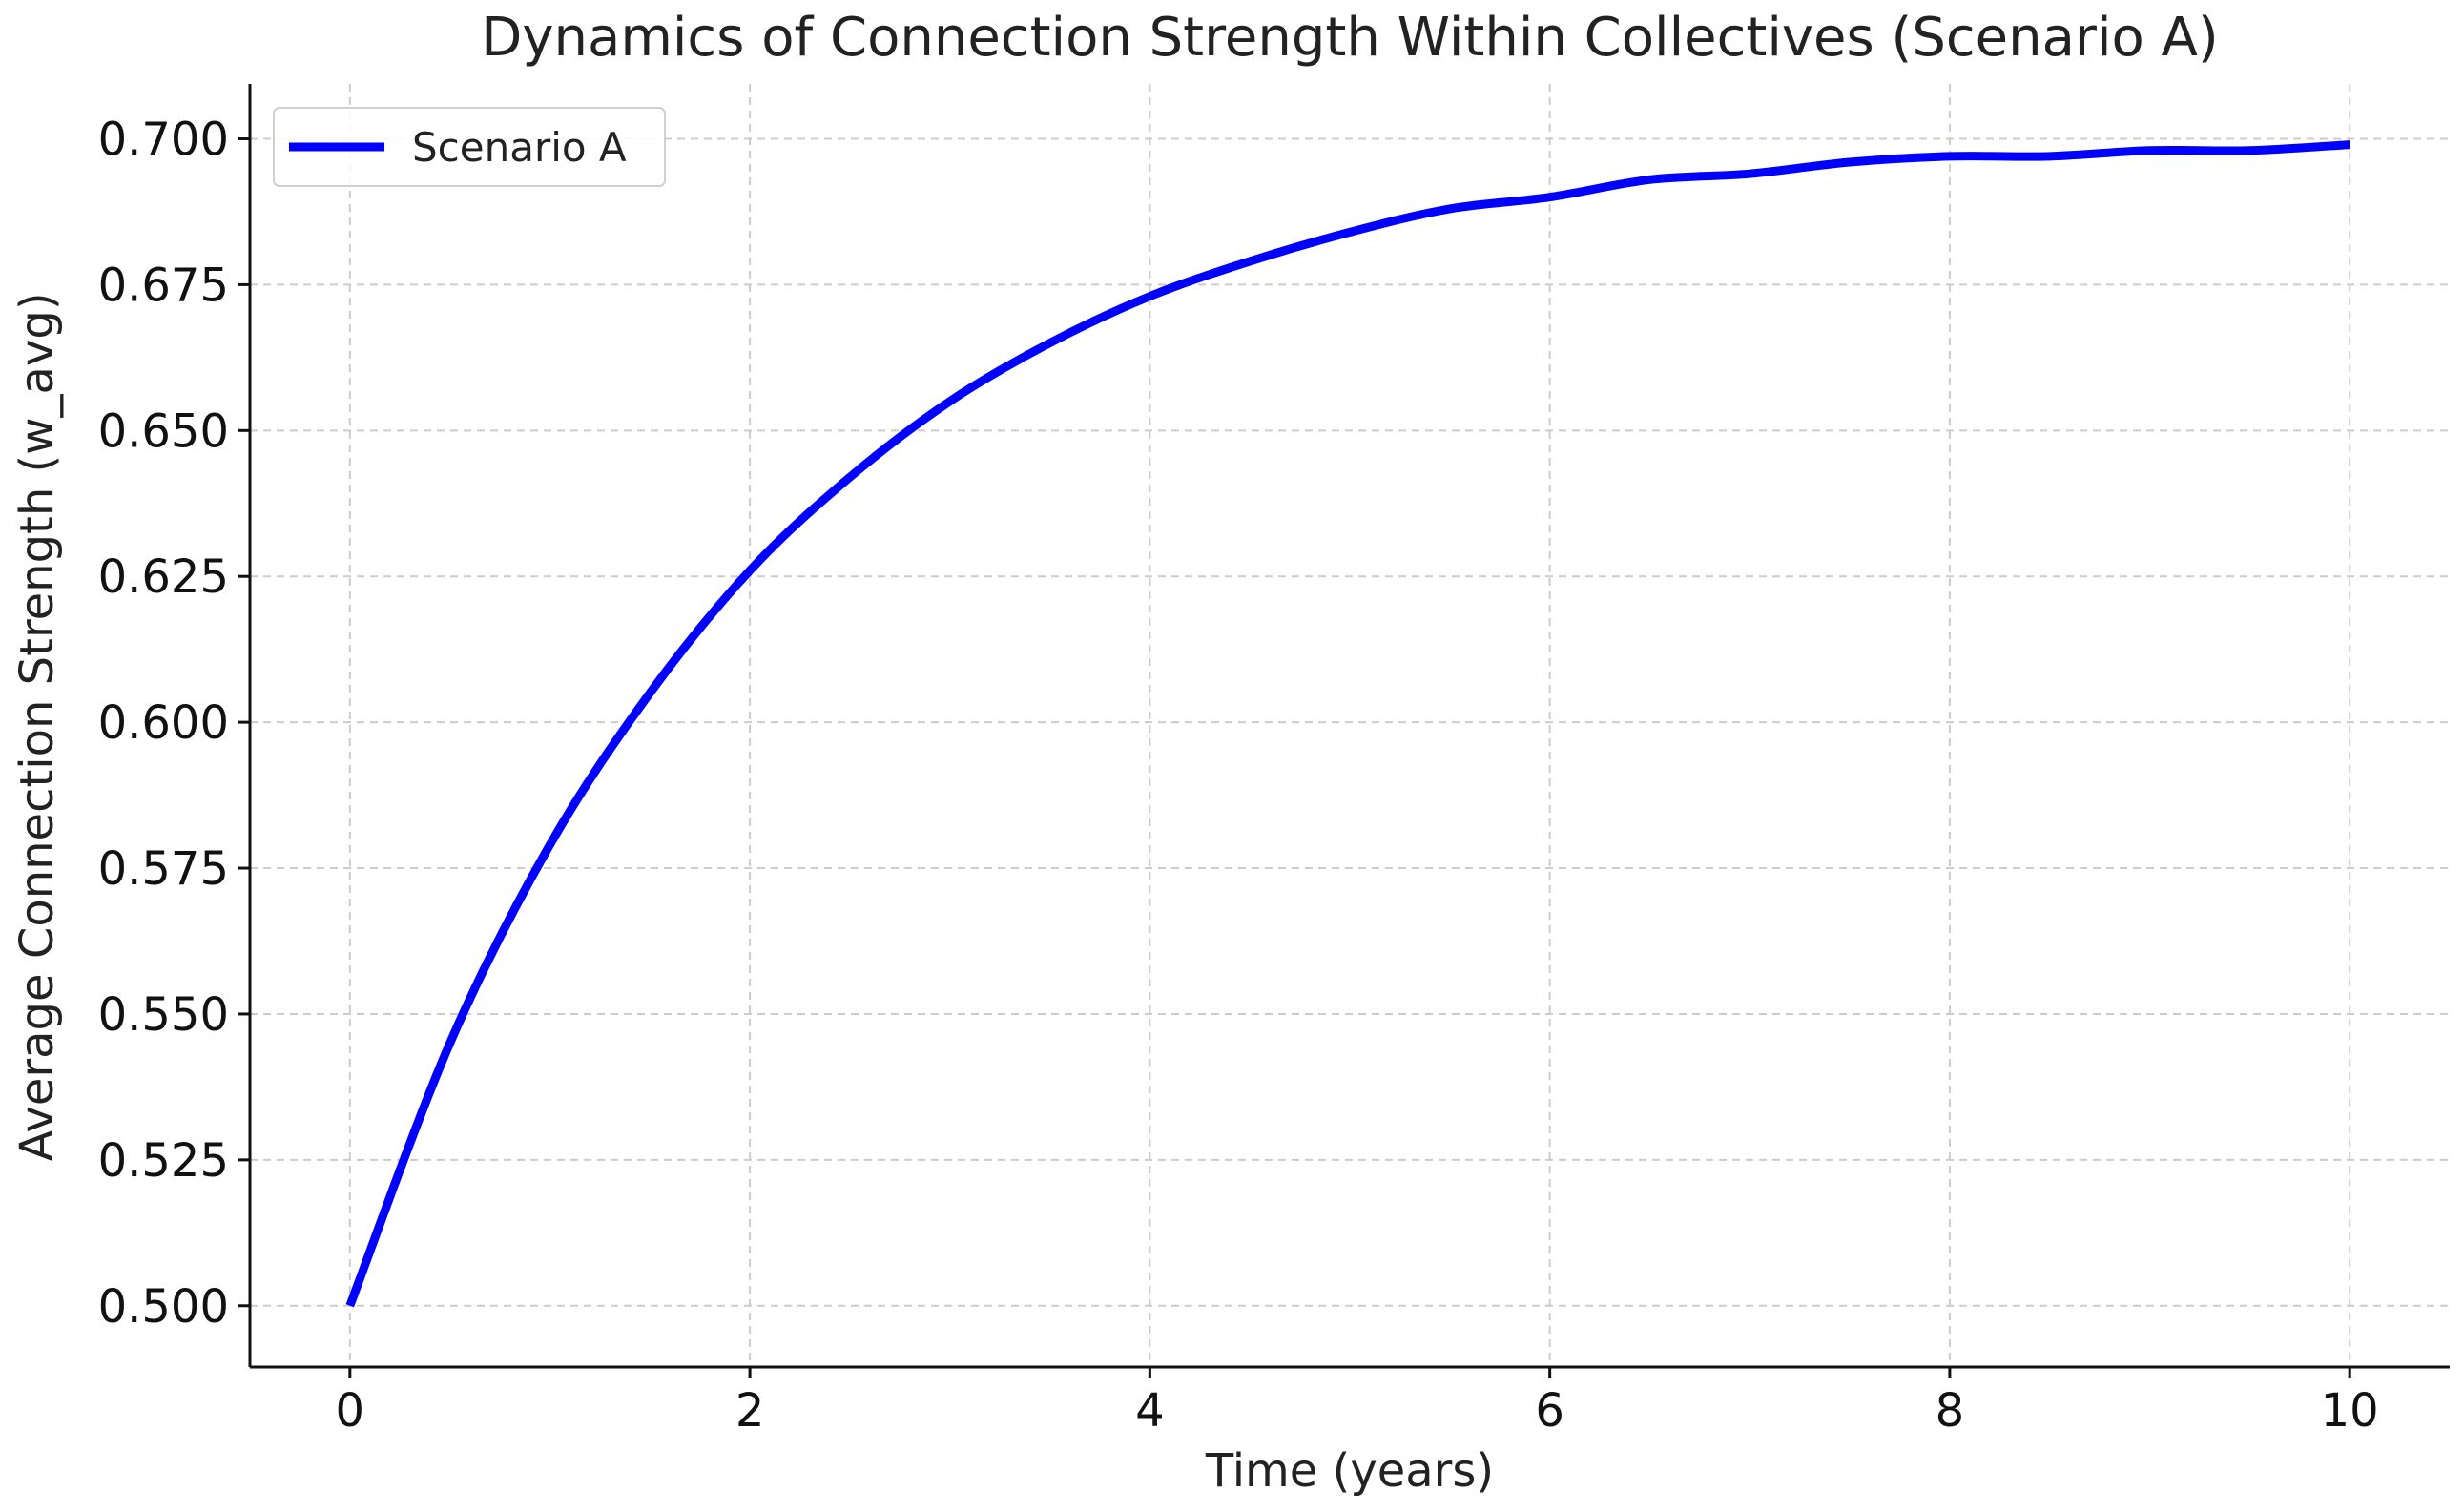 This screenshot has width=2464, height=1512. I want to click on y-tick-label-4: 0.600, so click(163, 723).